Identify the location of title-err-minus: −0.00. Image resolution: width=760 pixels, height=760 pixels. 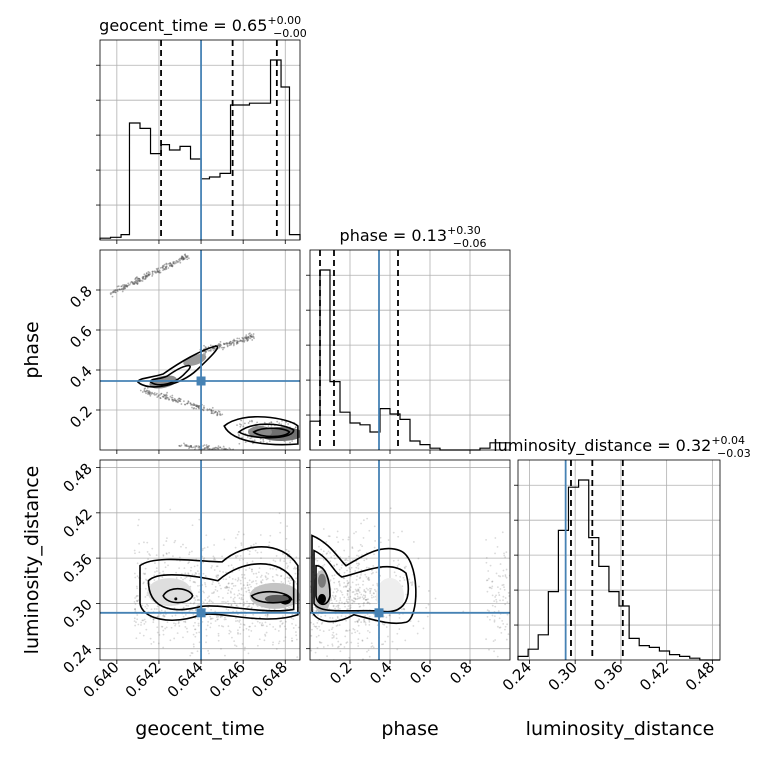
(290, 33).